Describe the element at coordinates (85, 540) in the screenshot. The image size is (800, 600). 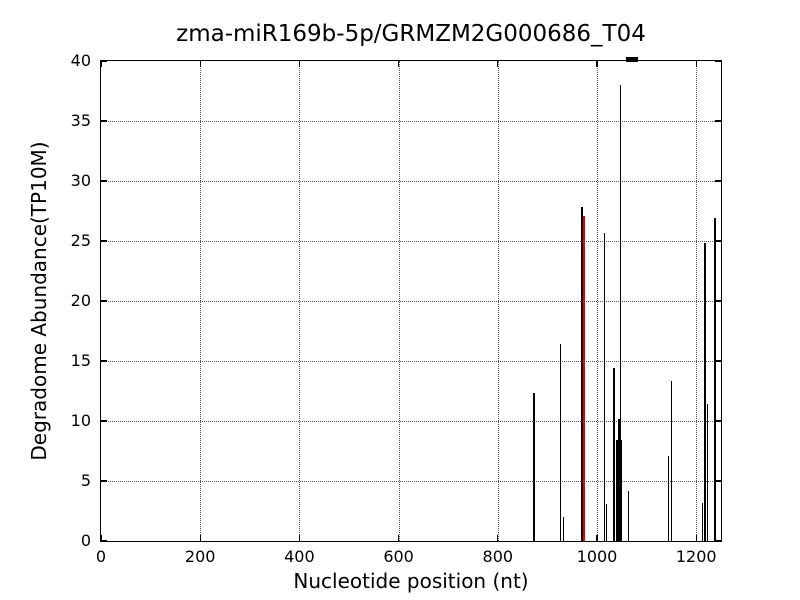
I see `y-tick-label: 0` at that location.